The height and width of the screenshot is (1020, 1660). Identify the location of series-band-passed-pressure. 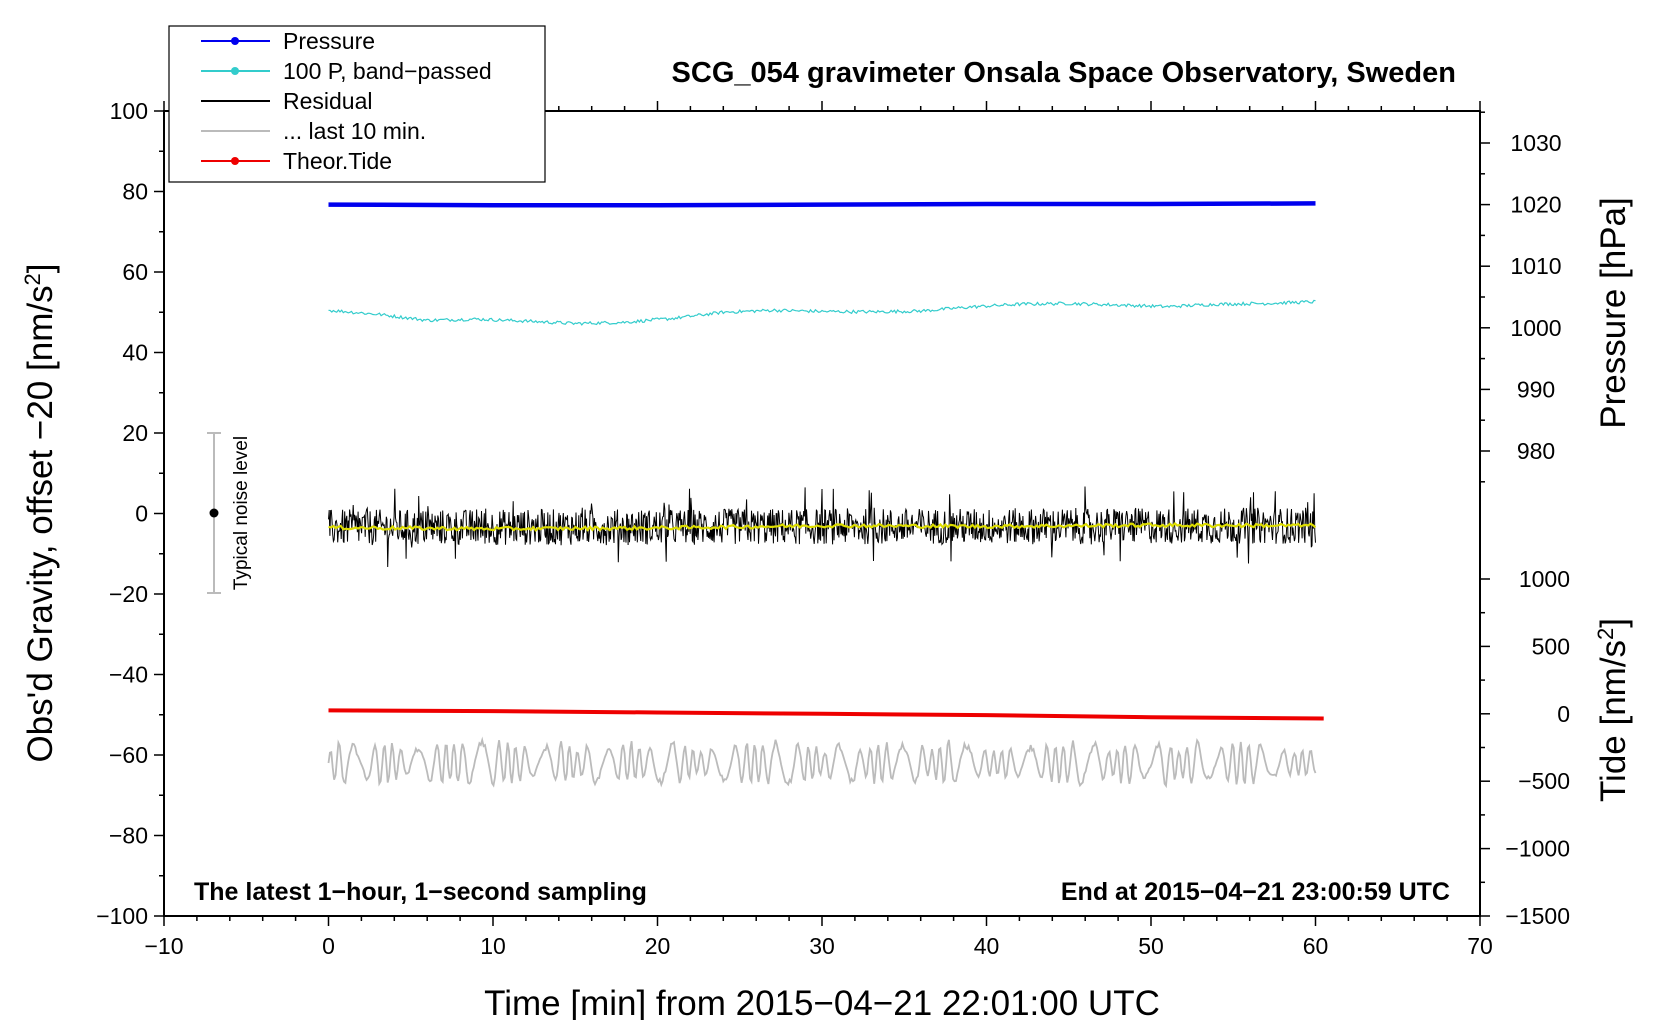
(822, 312).